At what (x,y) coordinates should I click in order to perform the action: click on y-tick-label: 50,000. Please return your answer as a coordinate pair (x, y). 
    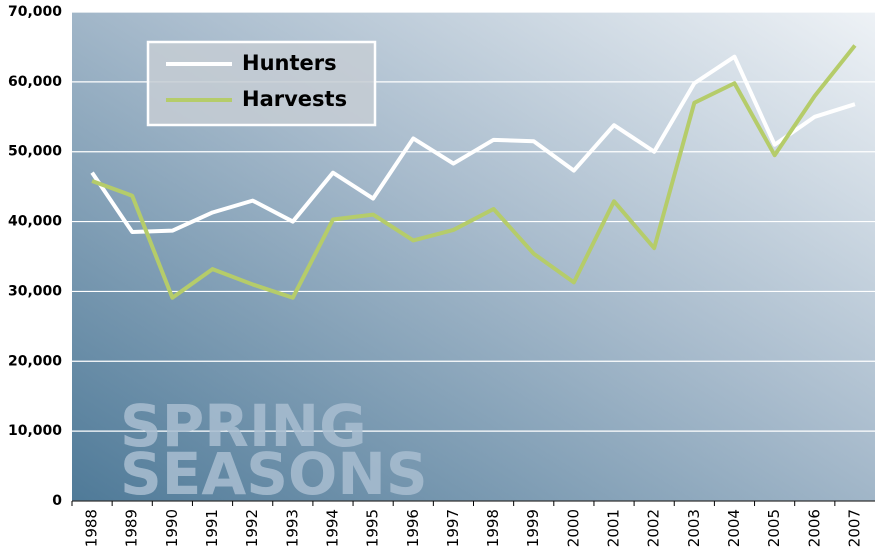
    Looking at the image, I should click on (35, 152).